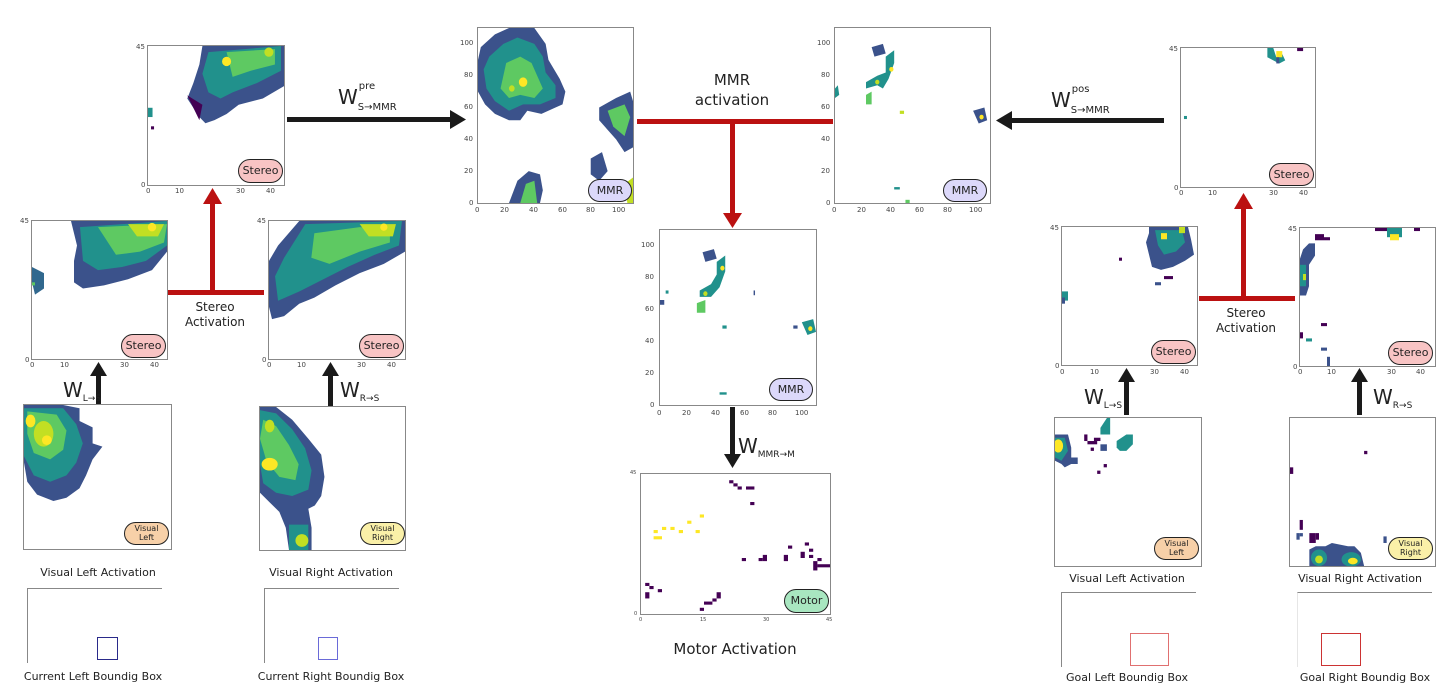 This screenshot has height=693, width=1442. I want to click on badge-line: Right, so click(382, 537).